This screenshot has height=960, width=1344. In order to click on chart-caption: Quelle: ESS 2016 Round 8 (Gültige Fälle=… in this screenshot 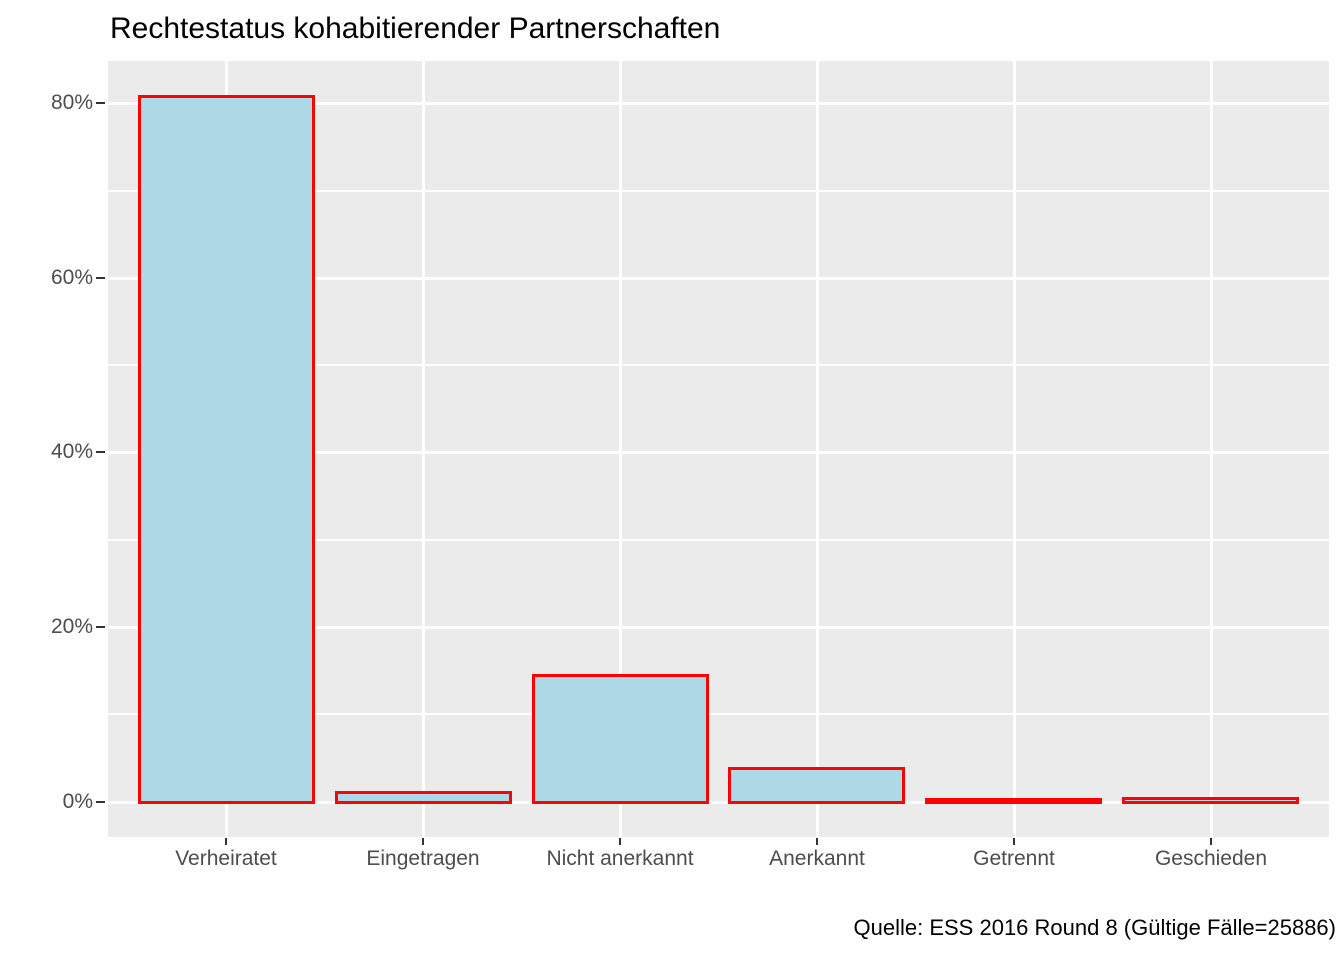, I will do `click(1094, 927)`.